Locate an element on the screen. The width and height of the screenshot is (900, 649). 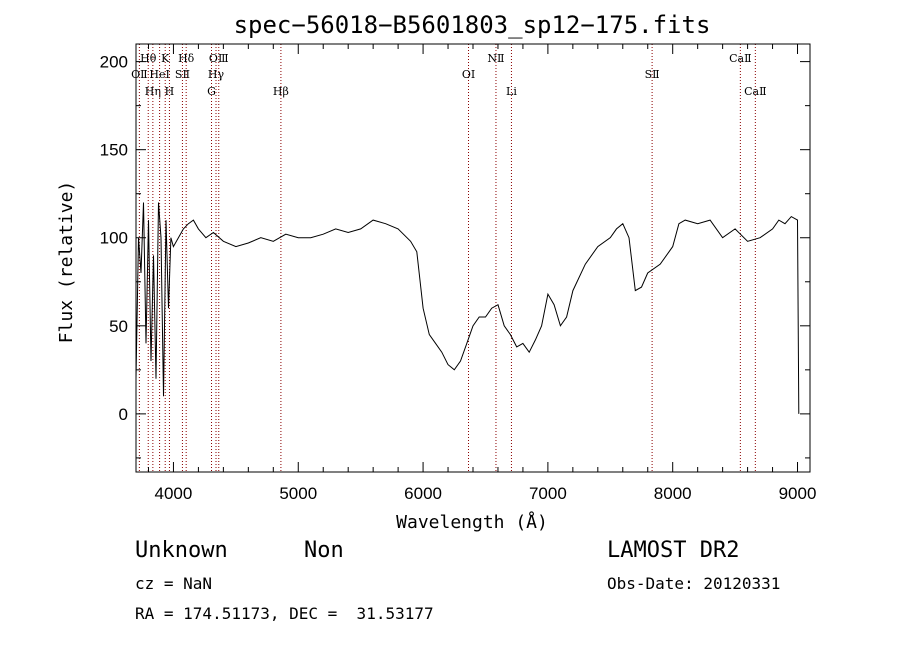
x-tick-label-0: 4000 is located at coordinates (174, 493).